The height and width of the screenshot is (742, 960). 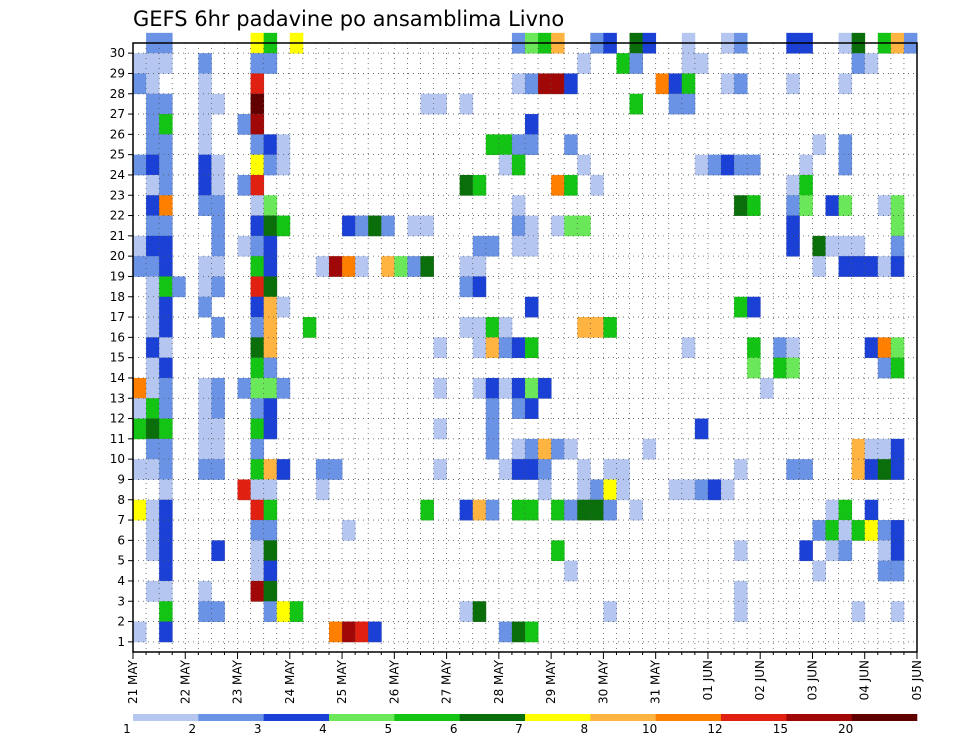 I want to click on legend-label: 1, so click(x=127, y=729).